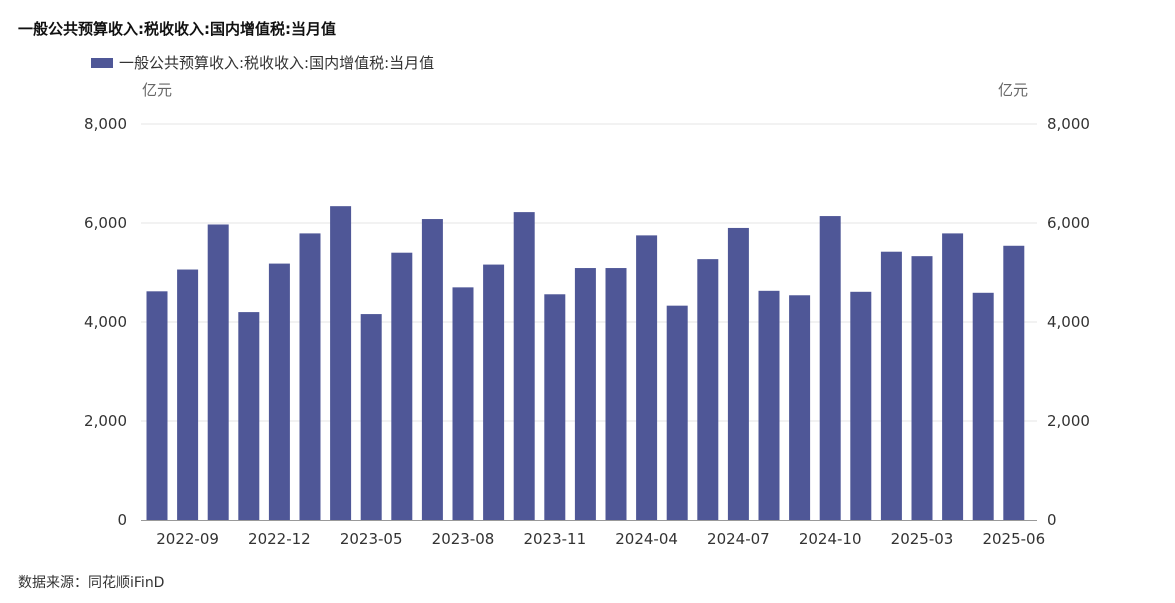 The image size is (1175, 603). I want to click on y-tick-label-left: 2,000, so click(105, 421).